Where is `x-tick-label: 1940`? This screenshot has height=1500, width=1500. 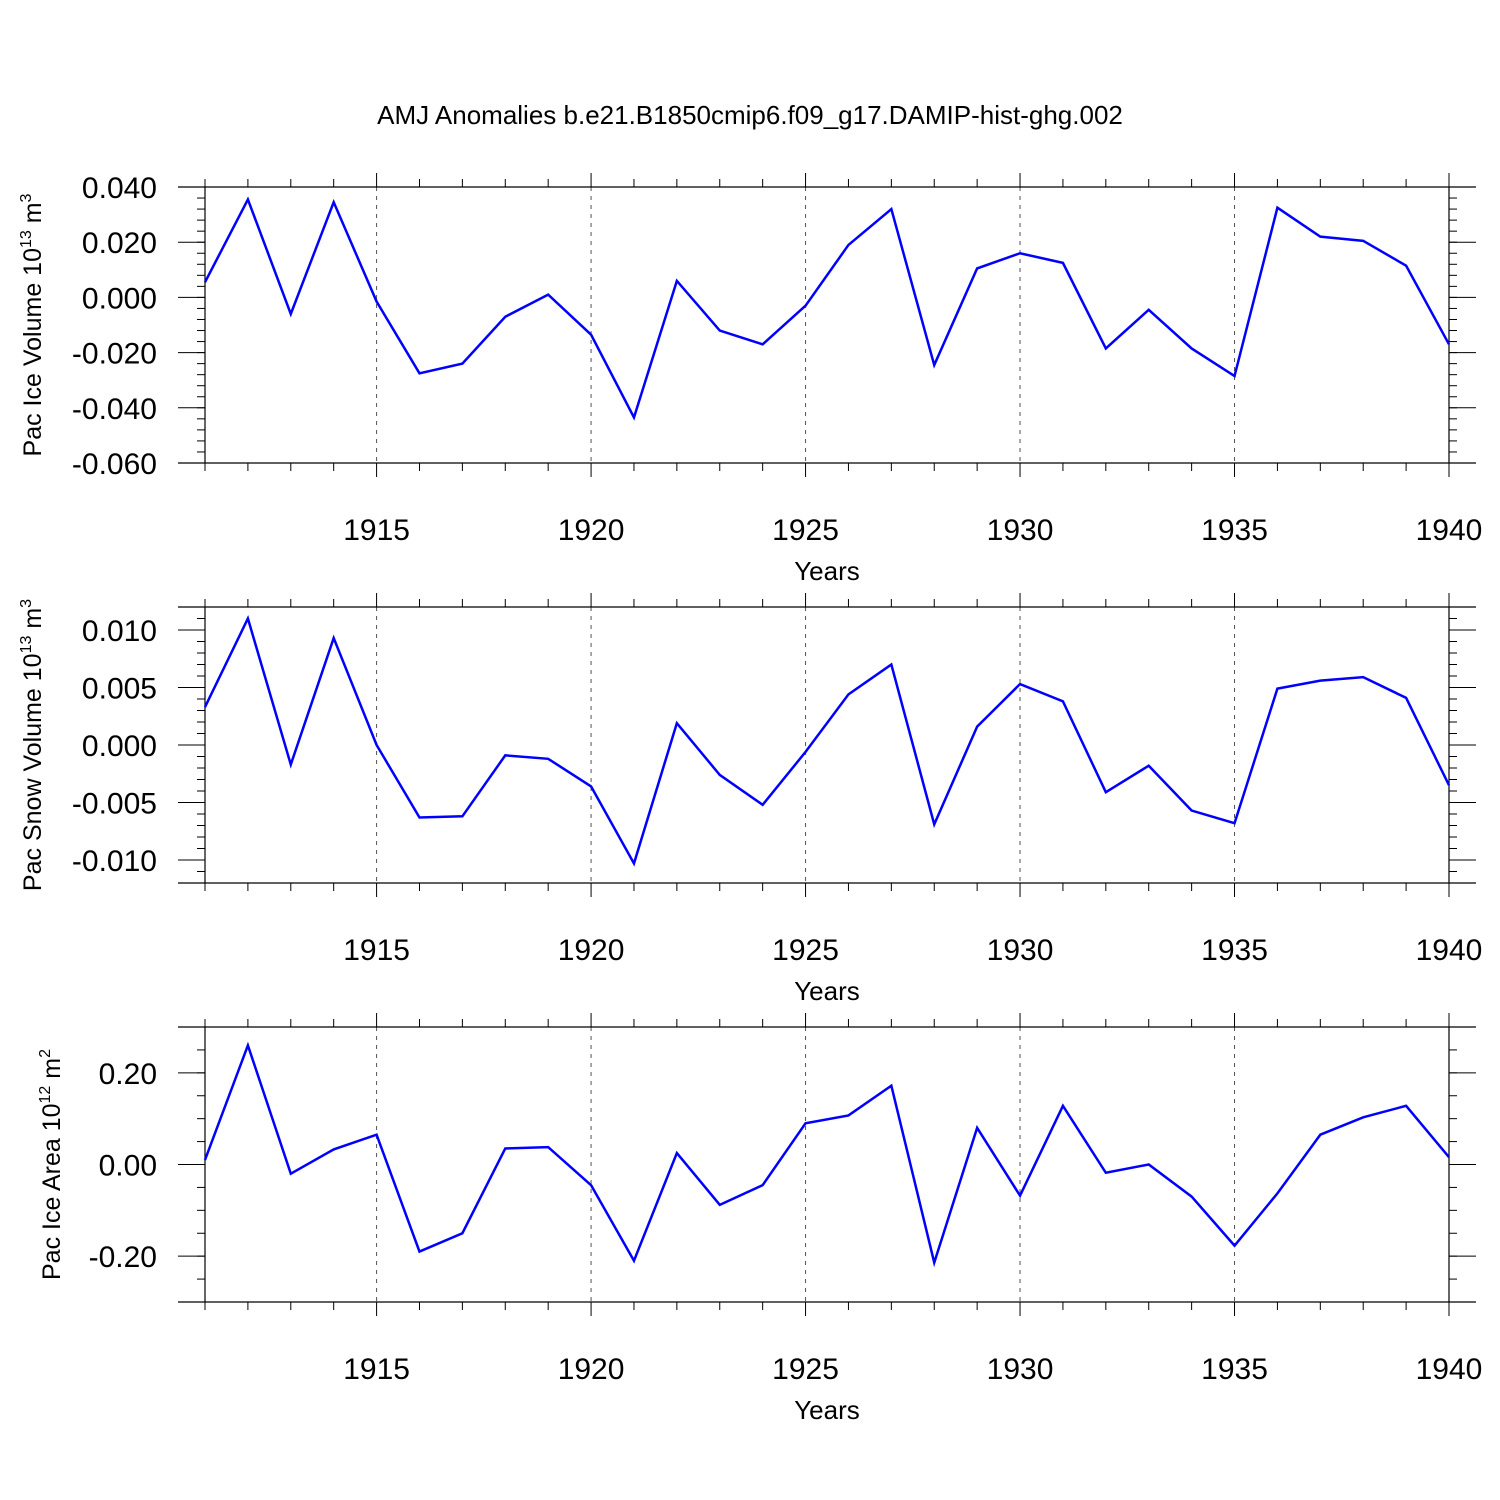
x-tick-label: 1940 is located at coordinates (1449, 950).